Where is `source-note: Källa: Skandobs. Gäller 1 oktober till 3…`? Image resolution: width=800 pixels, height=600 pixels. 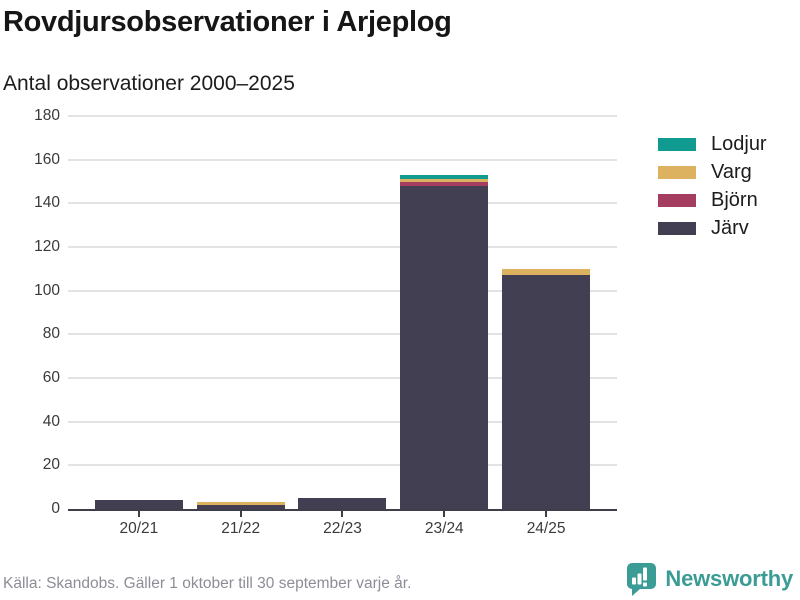
source-note: Källa: Skandobs. Gäller 1 oktober till 3… is located at coordinates (207, 583).